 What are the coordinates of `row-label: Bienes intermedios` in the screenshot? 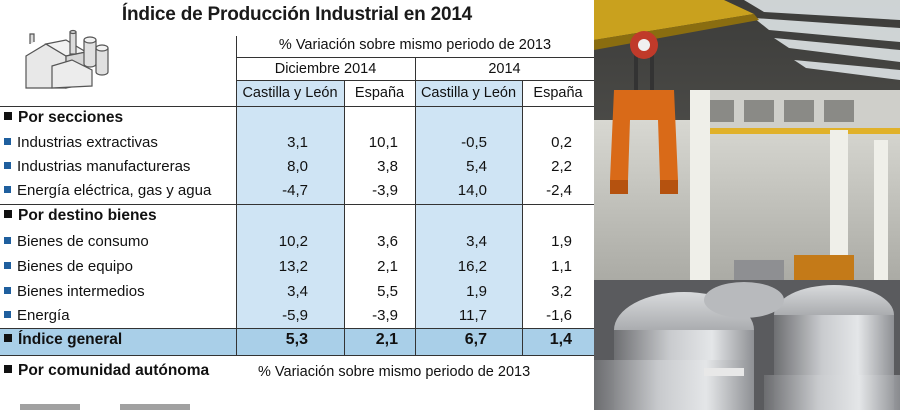 It's located at (74, 291).